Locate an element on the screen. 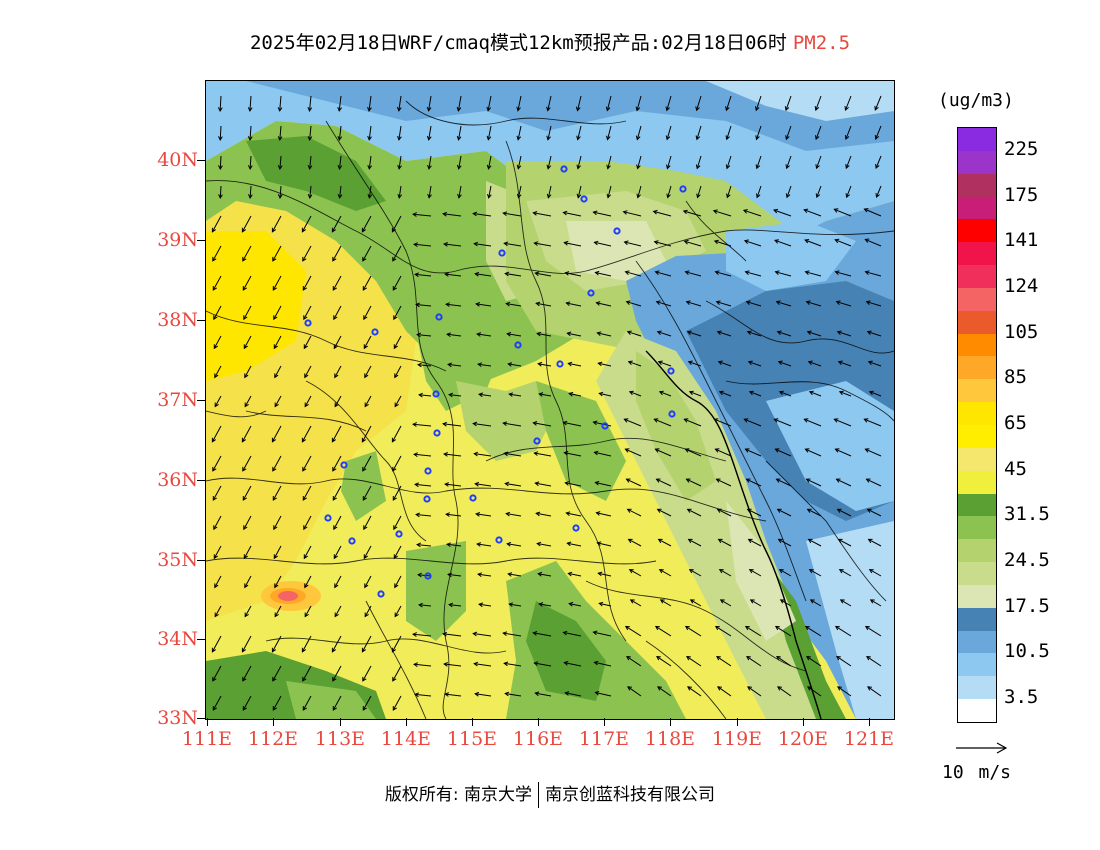 The image size is (1100, 850). lat-label-36n: 36N is located at coordinates (177, 480).